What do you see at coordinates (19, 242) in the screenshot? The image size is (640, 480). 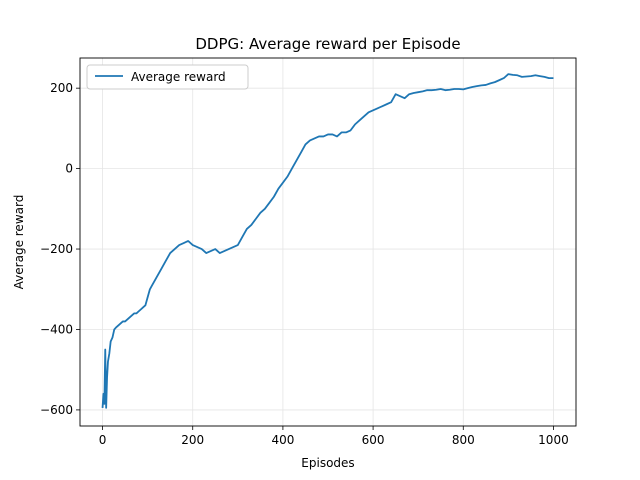 I see `y-axis-label: Average reward` at bounding box center [19, 242].